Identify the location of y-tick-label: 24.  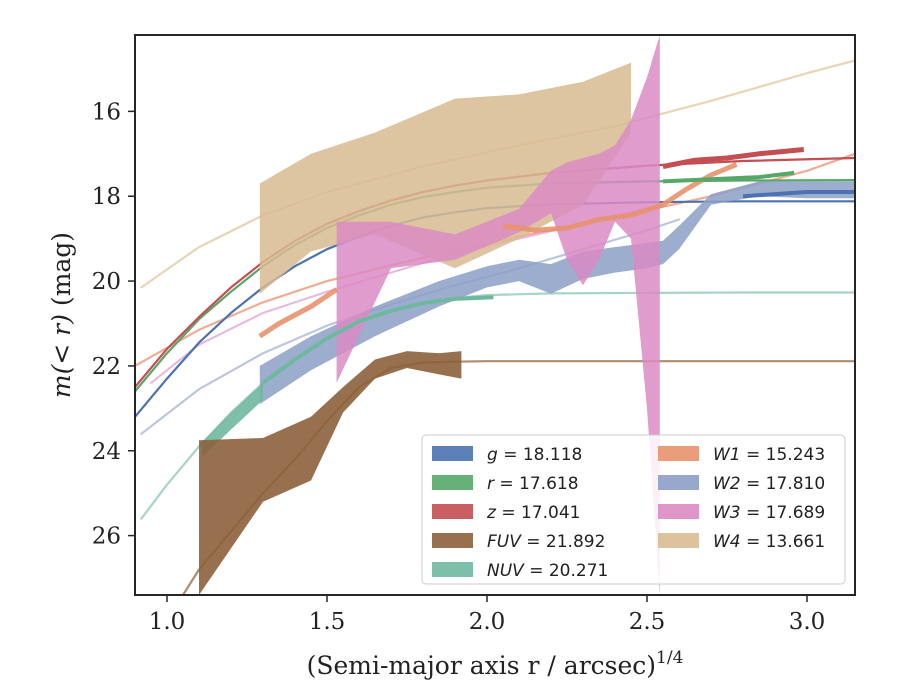
(106, 452).